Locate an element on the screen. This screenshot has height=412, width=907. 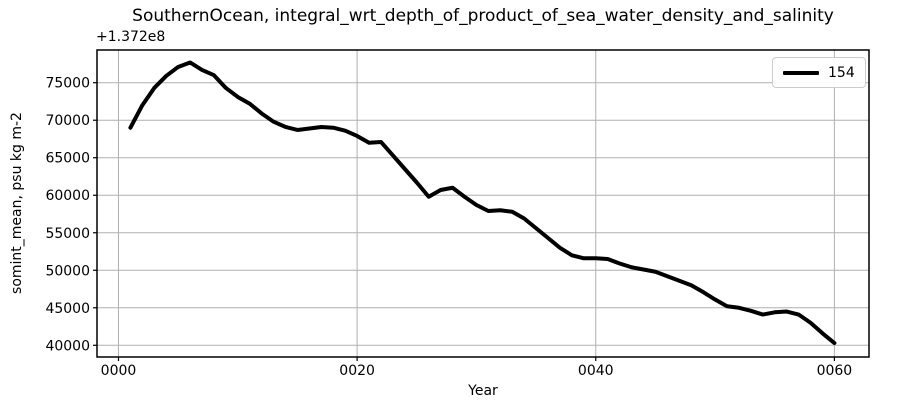
x-tick-label: 0020 is located at coordinates (357, 371).